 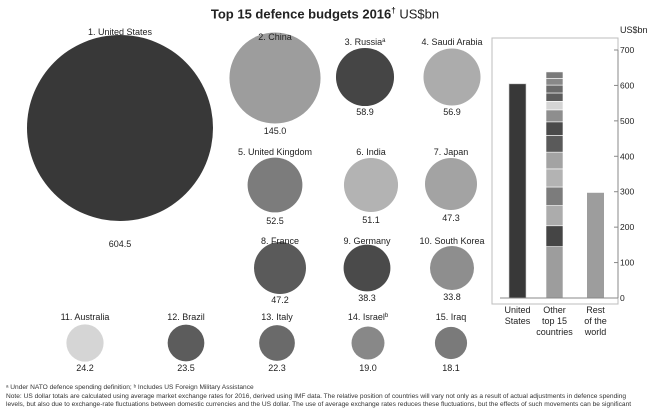 What do you see at coordinates (275, 152) in the screenshot?
I see `country-label-5: 5. United Kingdom` at bounding box center [275, 152].